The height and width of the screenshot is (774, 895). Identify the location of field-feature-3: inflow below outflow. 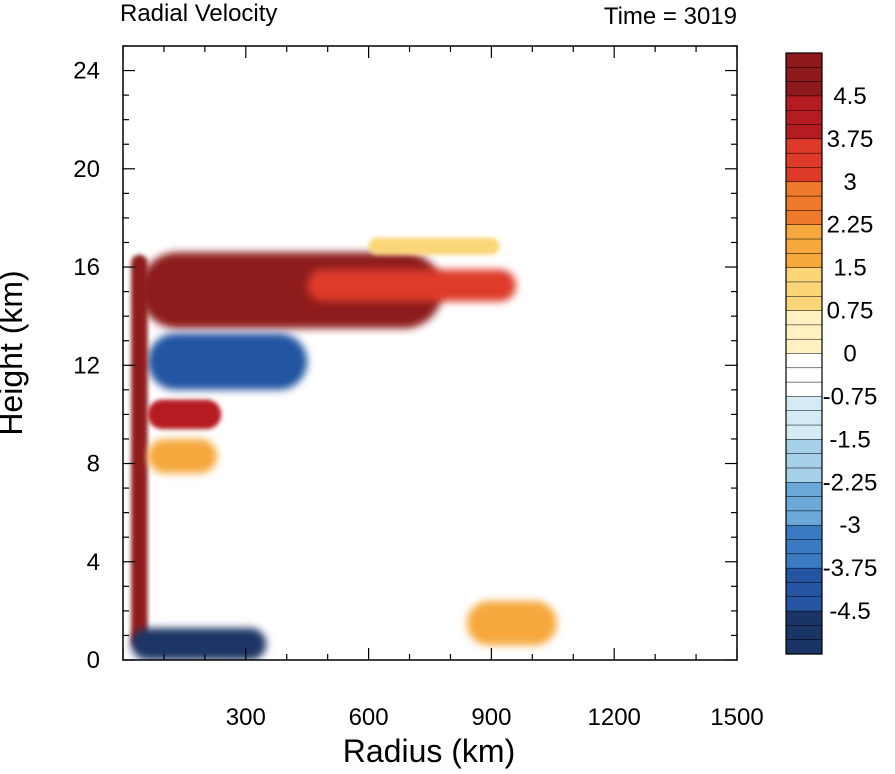
(227, 361).